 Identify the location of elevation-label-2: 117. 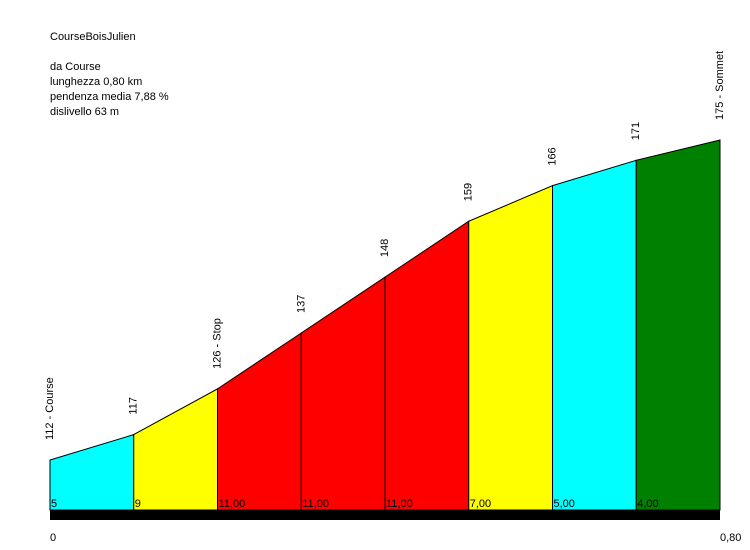
(134, 406).